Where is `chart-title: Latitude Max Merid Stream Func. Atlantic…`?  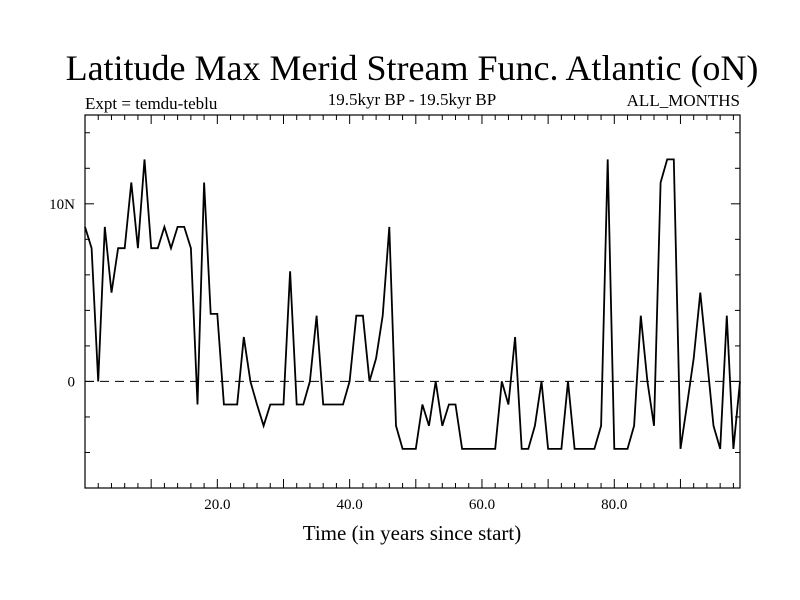 chart-title: Latitude Max Merid Stream Func. Atlantic… is located at coordinates (412, 68).